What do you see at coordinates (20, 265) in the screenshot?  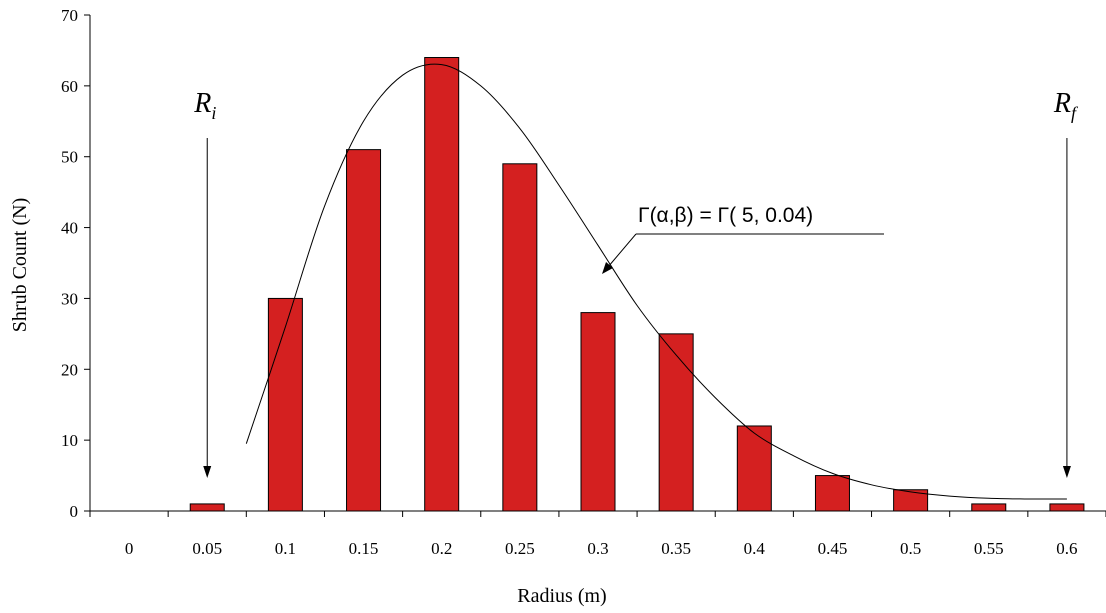 I see `y-axis-title: Shrub Count (N)` at bounding box center [20, 265].